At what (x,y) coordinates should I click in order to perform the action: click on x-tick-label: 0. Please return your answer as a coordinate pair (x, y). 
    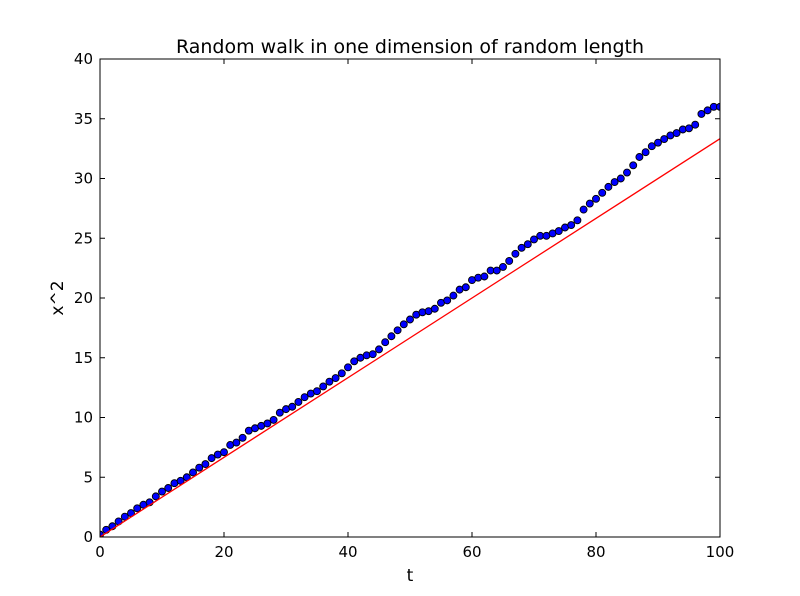
    Looking at the image, I should click on (100, 552).